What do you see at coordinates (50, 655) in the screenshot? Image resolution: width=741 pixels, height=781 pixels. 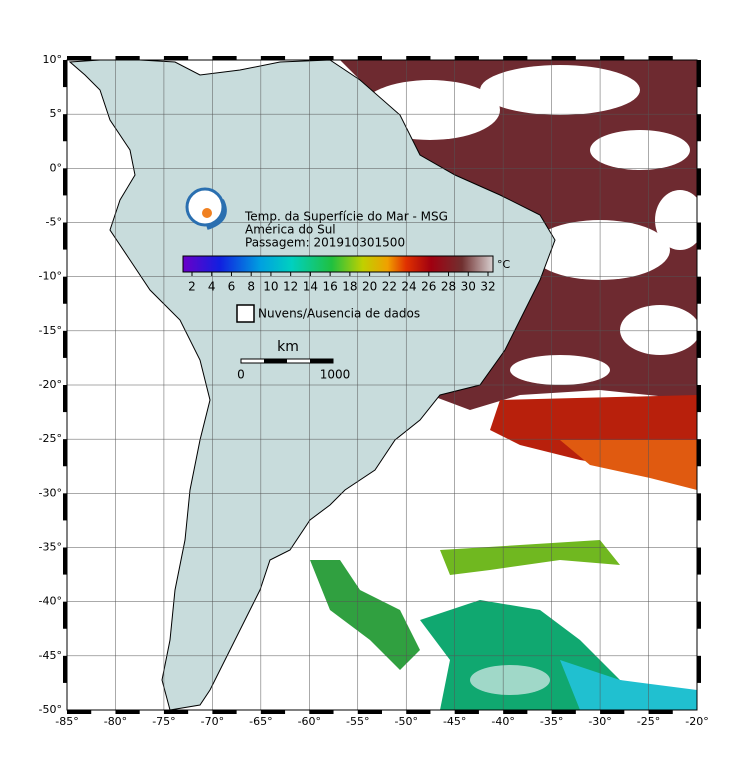 I see `lat-label: -45°` at bounding box center [50, 655].